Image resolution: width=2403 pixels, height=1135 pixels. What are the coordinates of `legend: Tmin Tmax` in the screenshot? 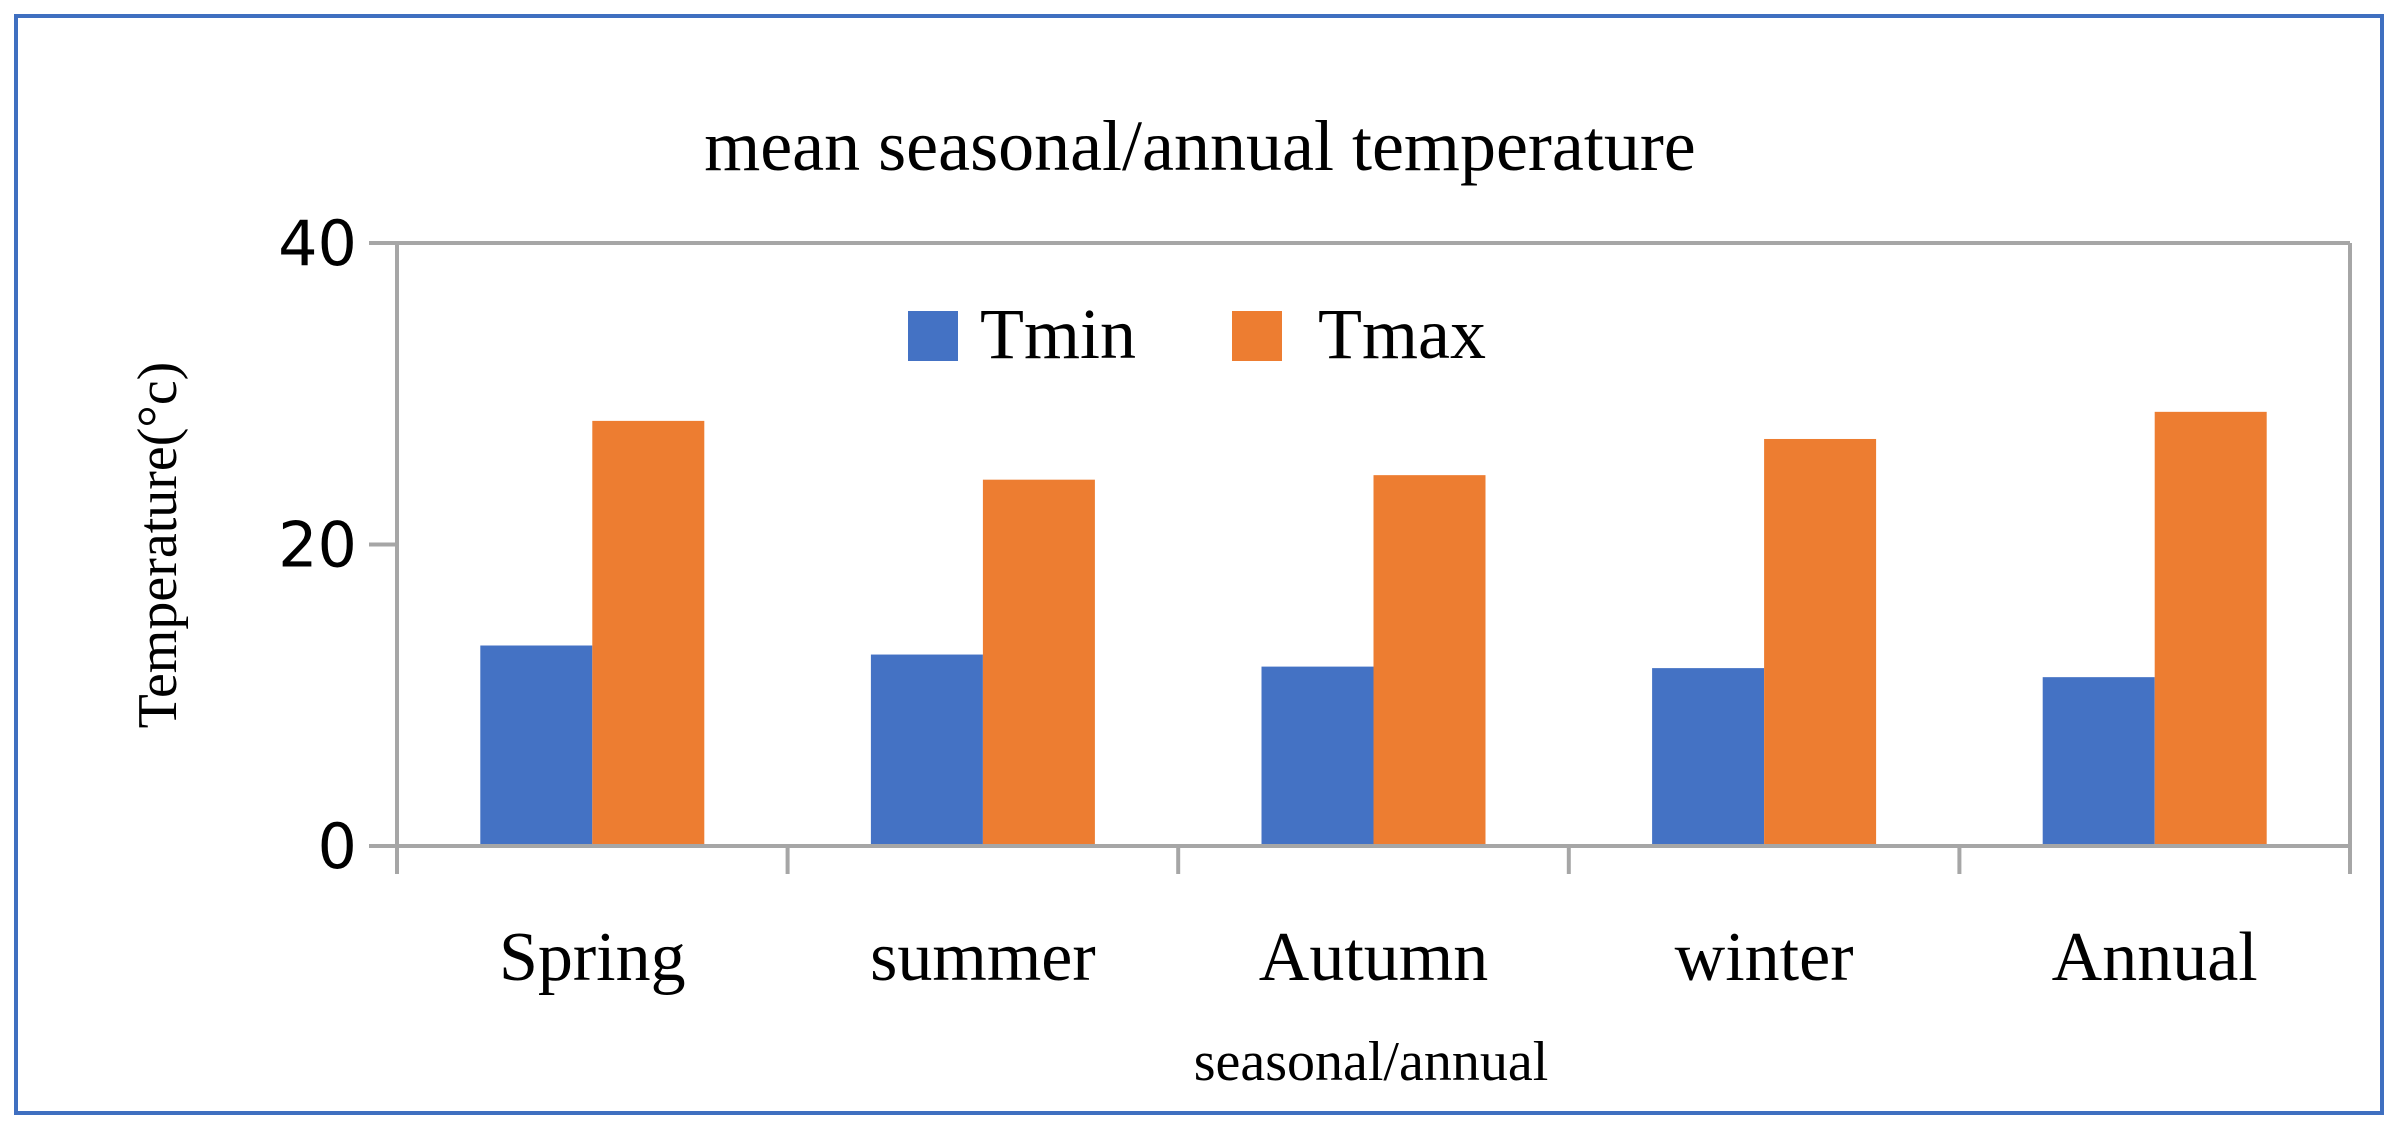 It's located at (1197, 334).